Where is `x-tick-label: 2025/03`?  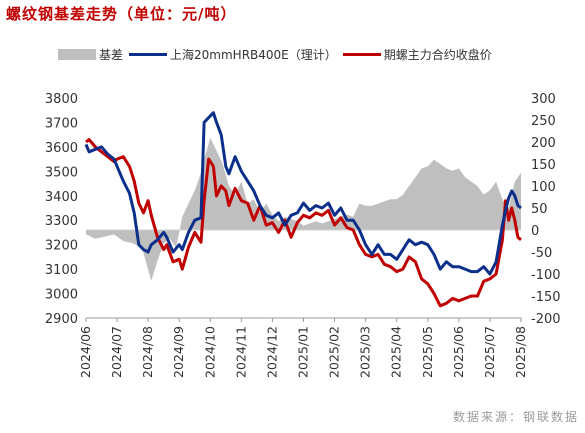 x-tick-label: 2025/03 is located at coordinates (365, 352).